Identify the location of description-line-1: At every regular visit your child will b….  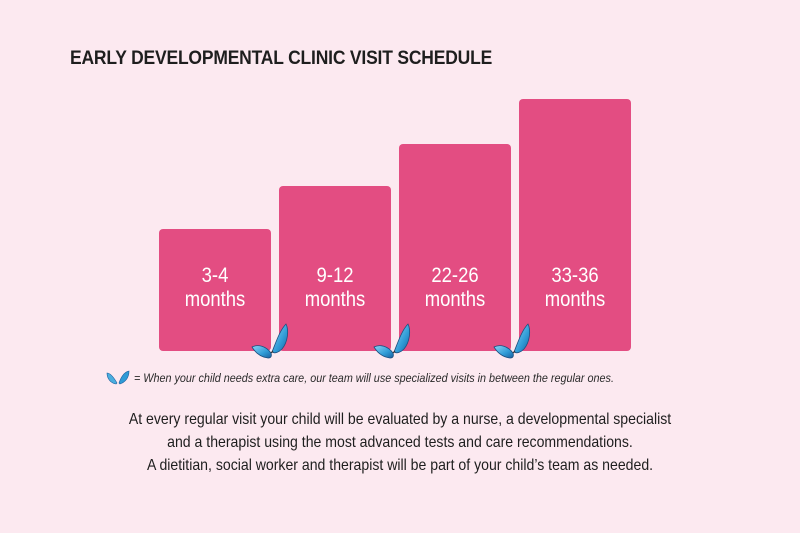
(400, 419).